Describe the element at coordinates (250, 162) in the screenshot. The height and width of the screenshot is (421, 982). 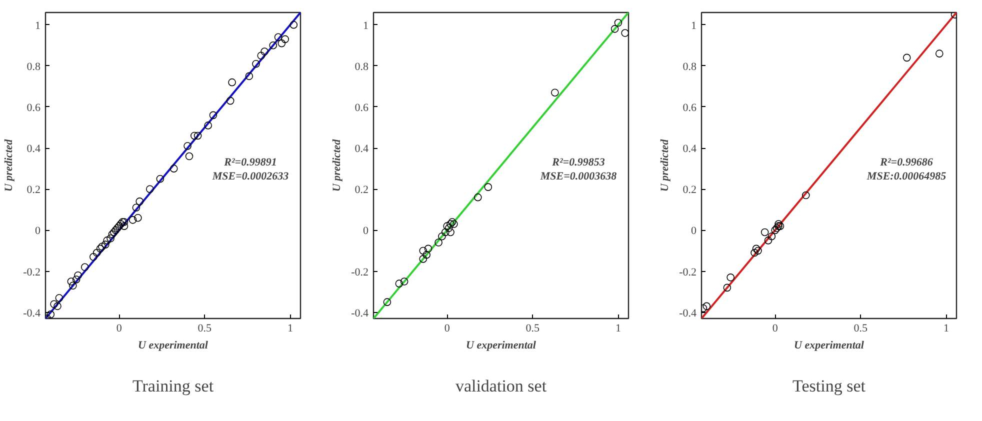
I see `annotation: R²=0.99891` at that location.